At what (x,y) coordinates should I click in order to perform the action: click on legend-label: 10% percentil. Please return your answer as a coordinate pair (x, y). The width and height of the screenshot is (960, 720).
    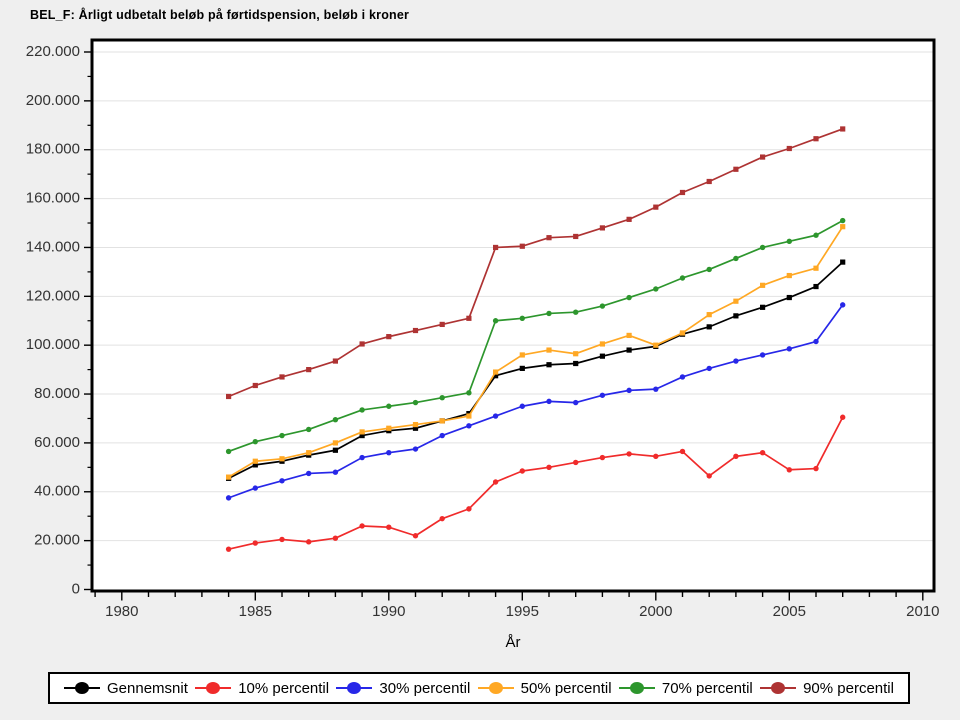
    Looking at the image, I should click on (284, 688).